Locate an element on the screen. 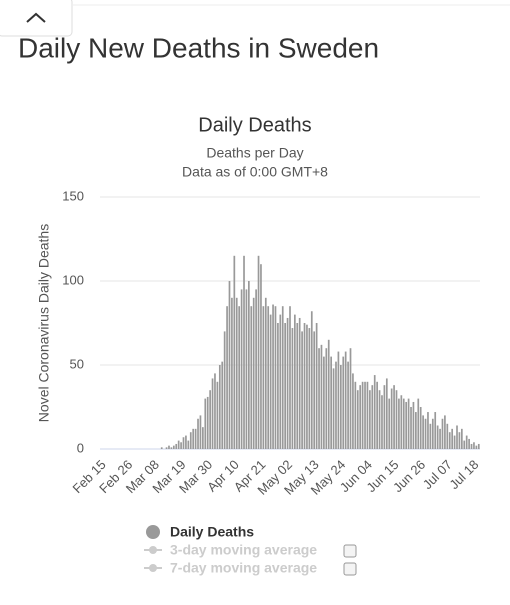  y-tick-label: 150 is located at coordinates (73, 195).